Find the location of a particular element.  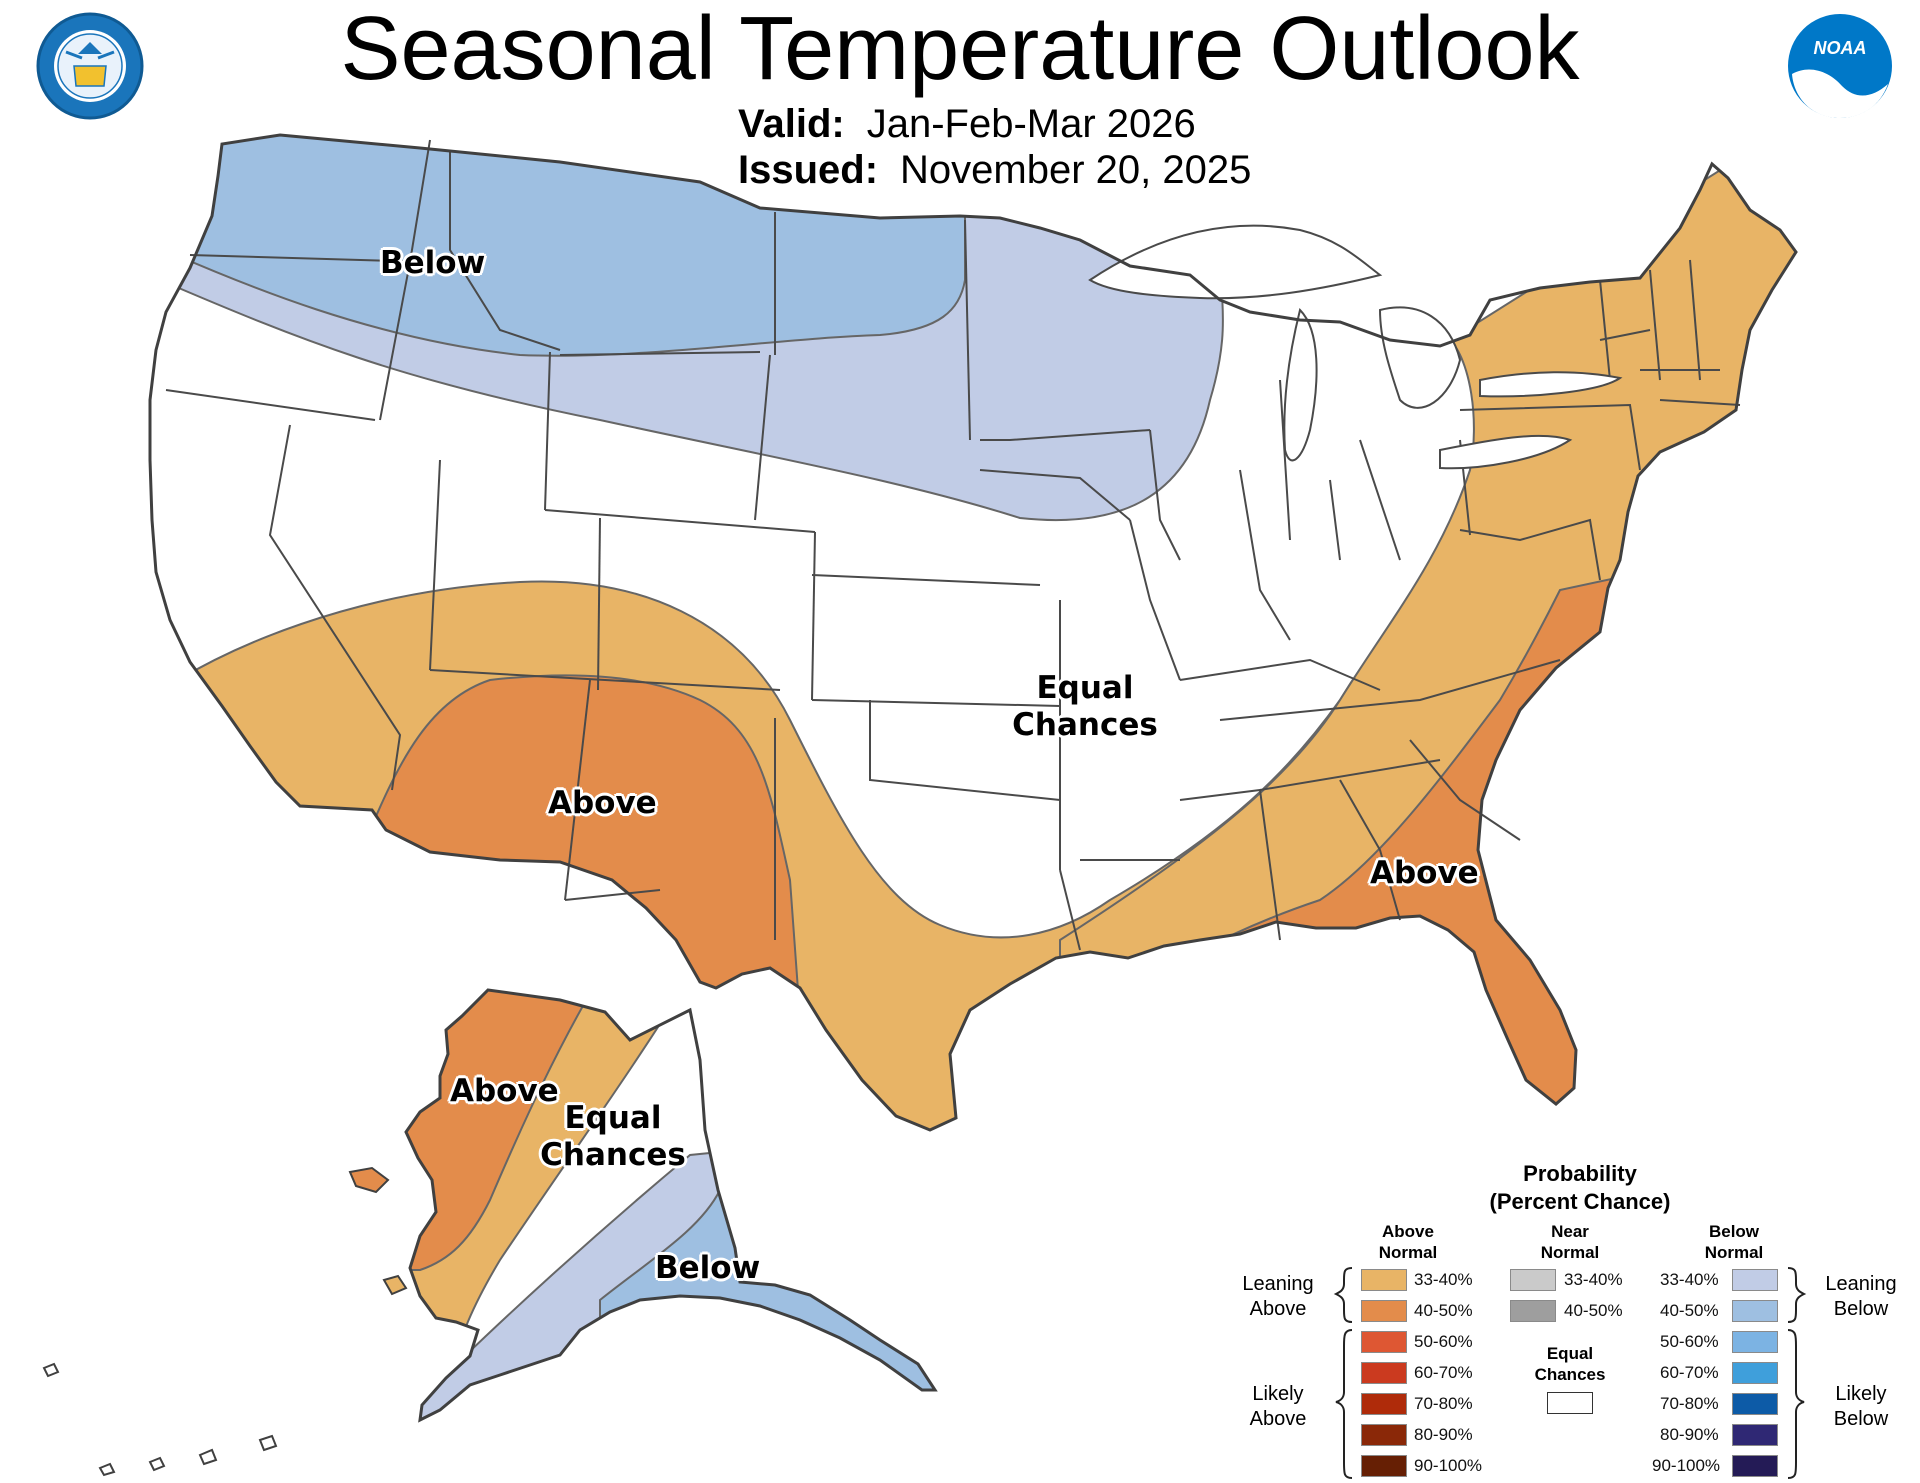

legend-above-pct-7: 90-100% is located at coordinates (1448, 1465).